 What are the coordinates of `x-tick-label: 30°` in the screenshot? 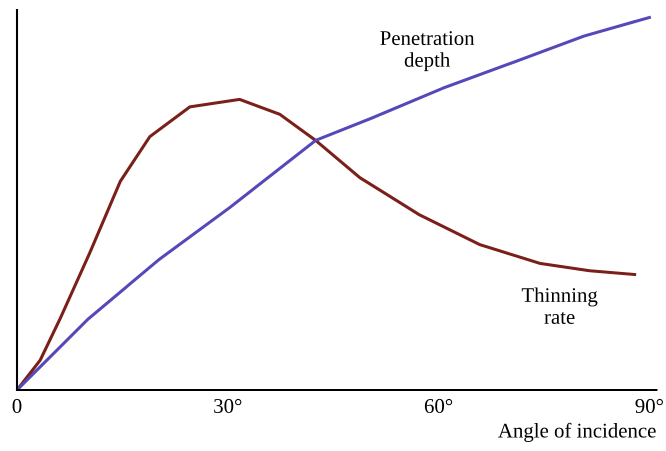 It's located at (228, 405).